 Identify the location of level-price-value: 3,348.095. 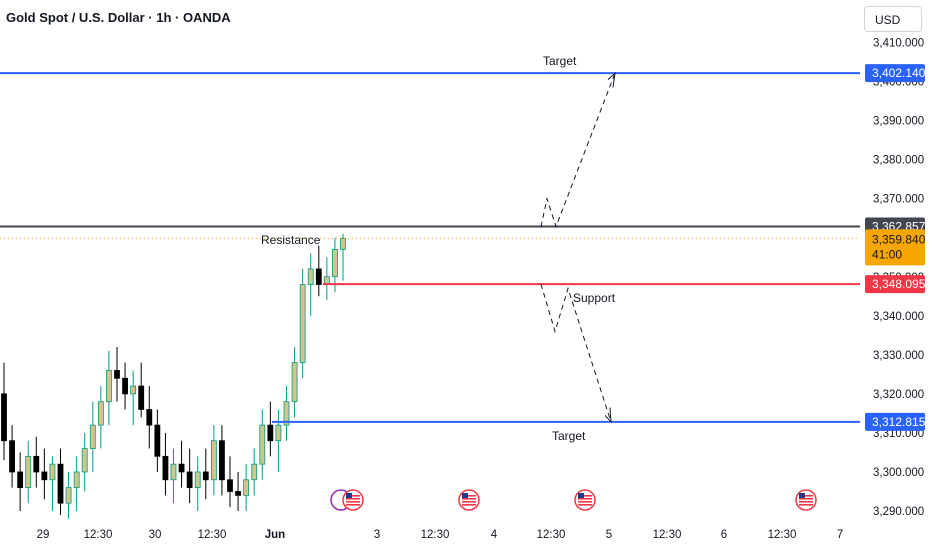
(899, 284).